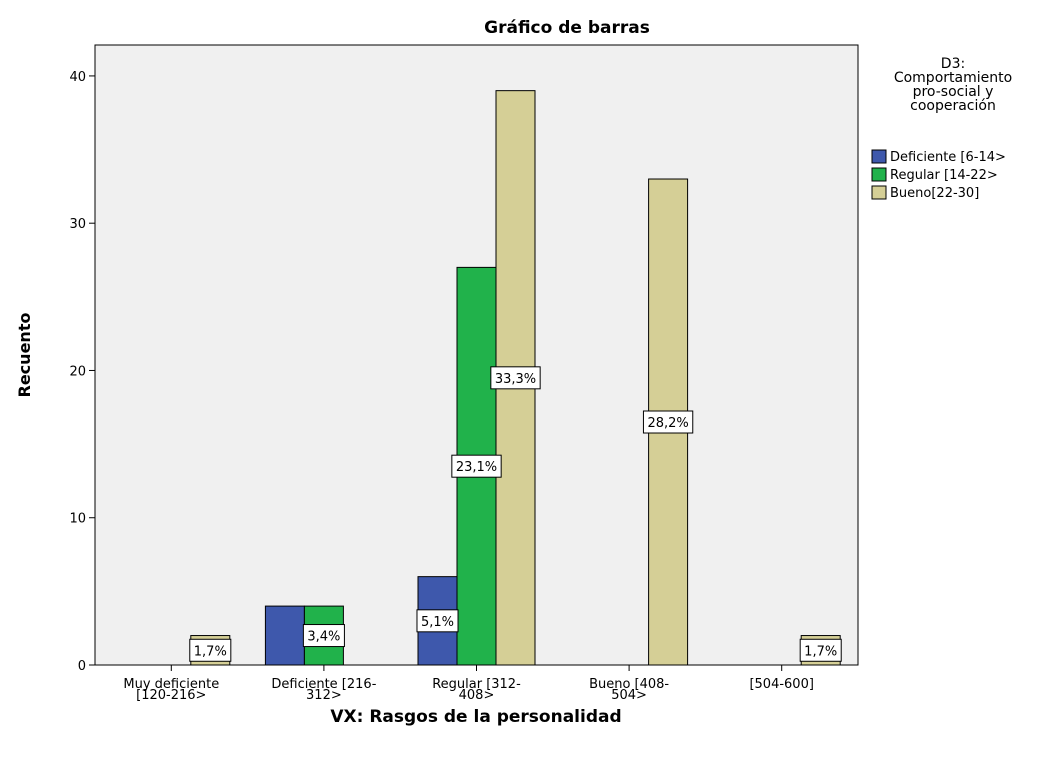  Describe the element at coordinates (781, 684) in the screenshot. I see `x-tick-label: [504-600]` at that location.